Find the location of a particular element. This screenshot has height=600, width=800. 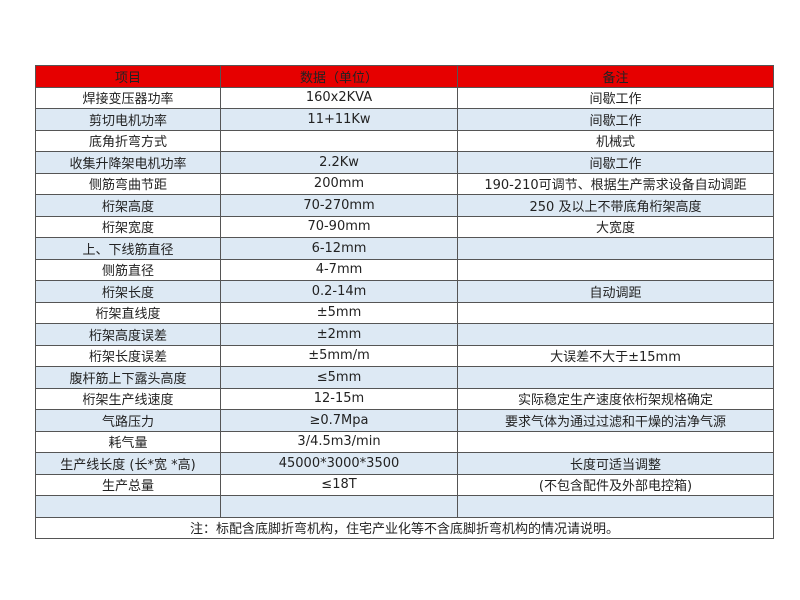

table-row: 腹杆筋上下露头高度 ≤5mm is located at coordinates (404, 377).